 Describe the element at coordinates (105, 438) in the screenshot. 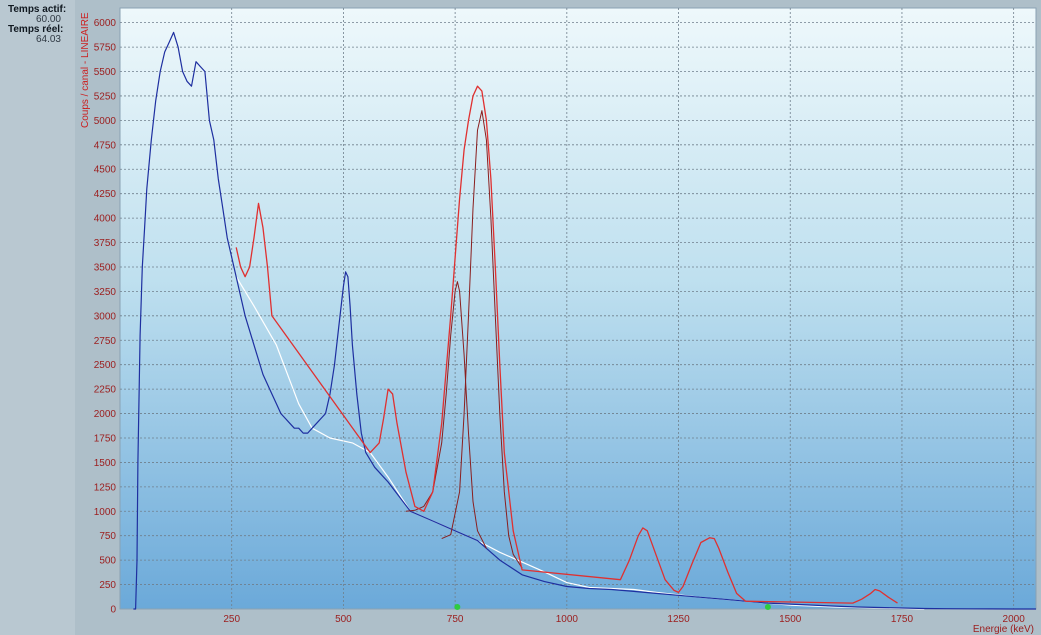

I see `y-tick-label: 1750` at that location.